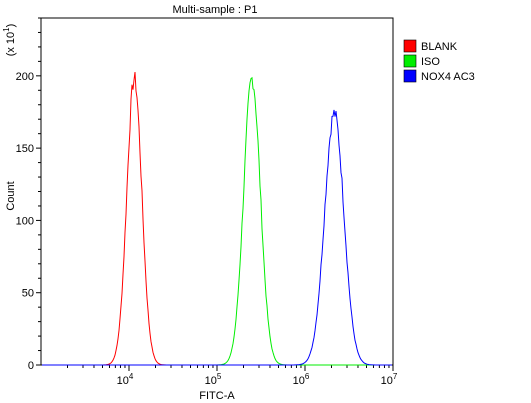 This screenshot has width=531, height=403. Describe the element at coordinates (215, 10) in the screenshot. I see `chart-title: Multi-sample : P1` at that location.